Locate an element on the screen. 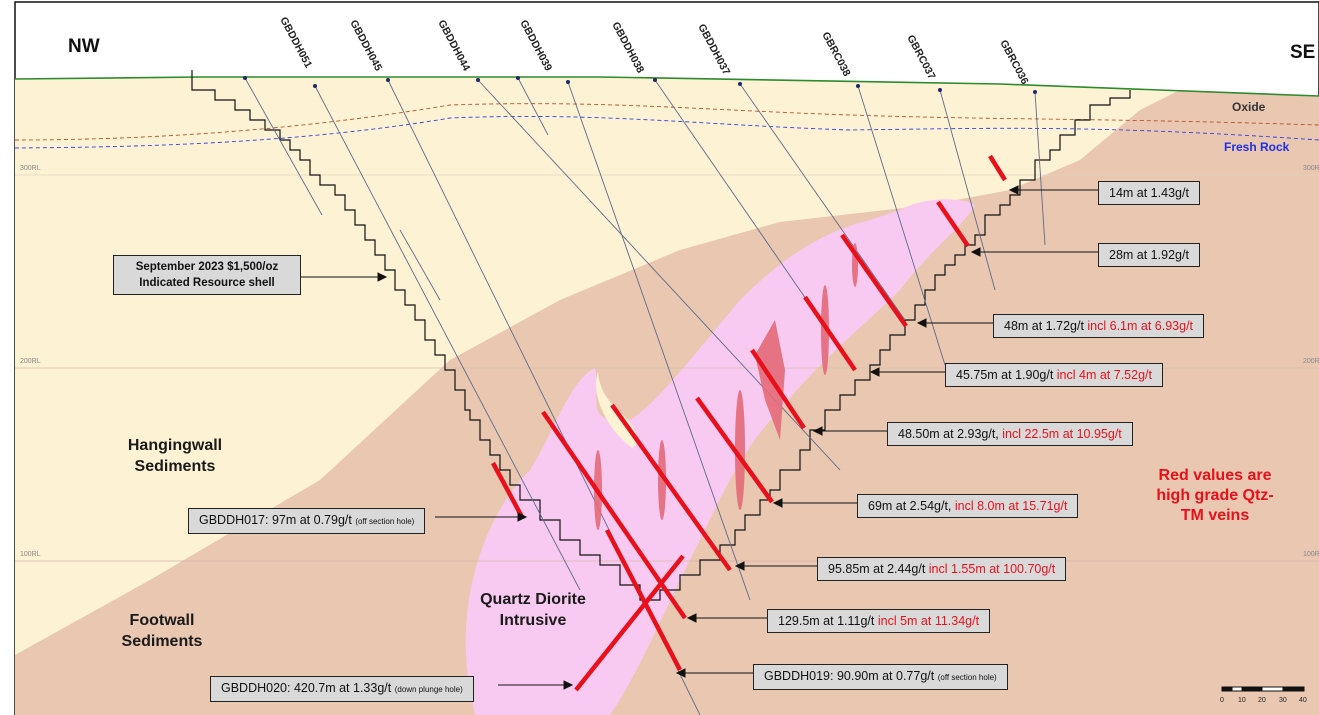 The height and width of the screenshot is (715, 1319). rl-200-label-right: 200RL is located at coordinates (1311, 361).